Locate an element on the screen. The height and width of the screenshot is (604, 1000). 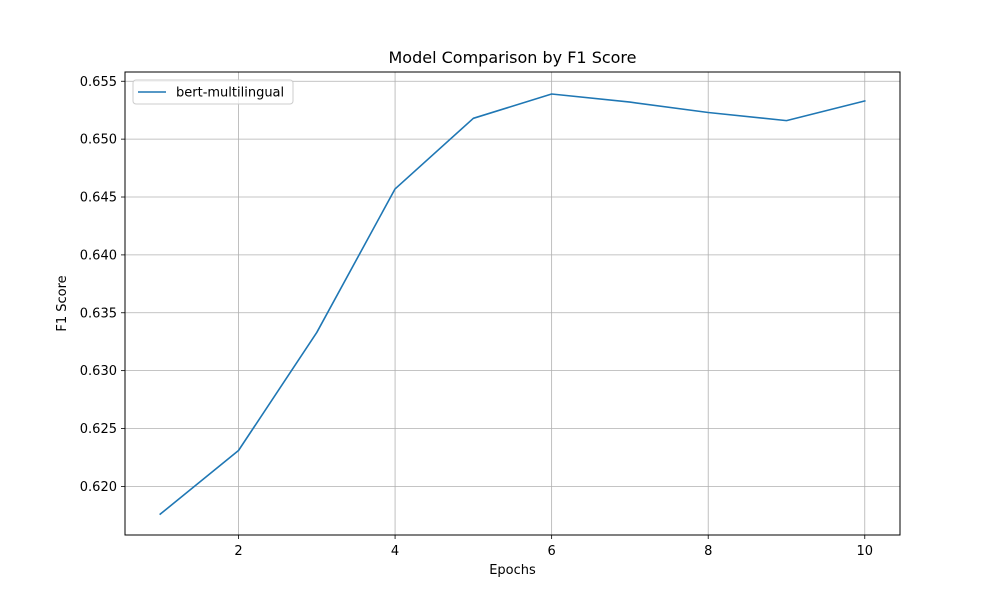
x-tick-label: 8 is located at coordinates (708, 551).